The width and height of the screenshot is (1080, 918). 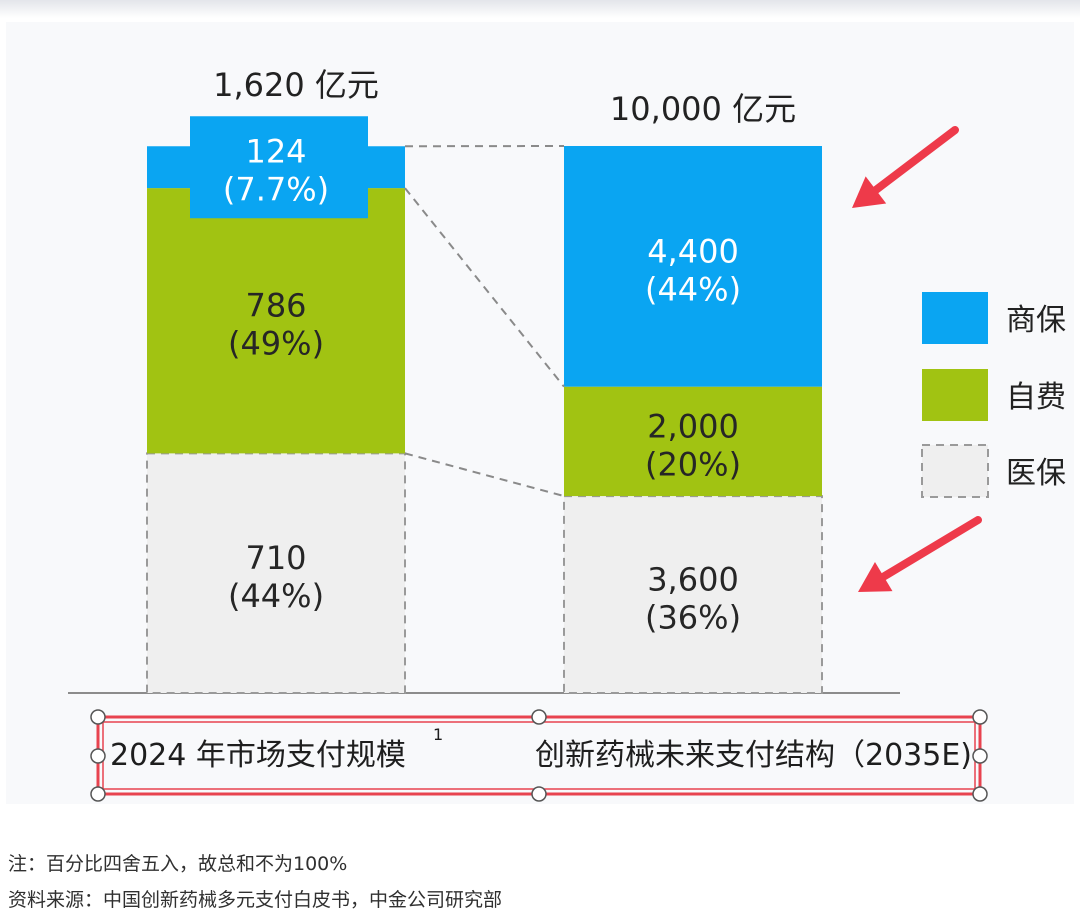 I want to click on bar-2-share-label-自费: (20%), so click(x=693, y=464).